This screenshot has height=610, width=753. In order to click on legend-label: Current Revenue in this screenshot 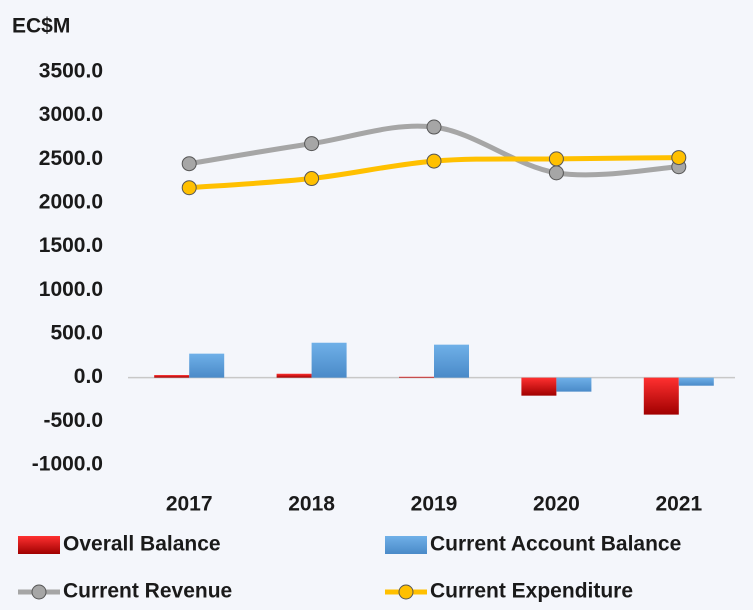, I will do `click(147, 591)`.